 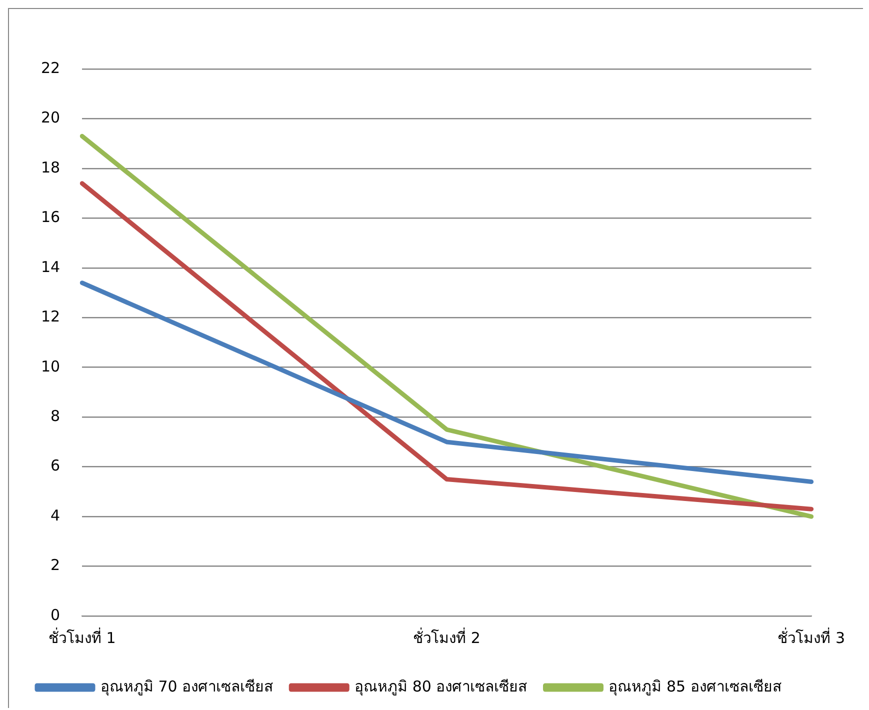 I want to click on legend-label: อุณหภูมิ 85 องศาเซลเซียส, so click(x=695, y=686).